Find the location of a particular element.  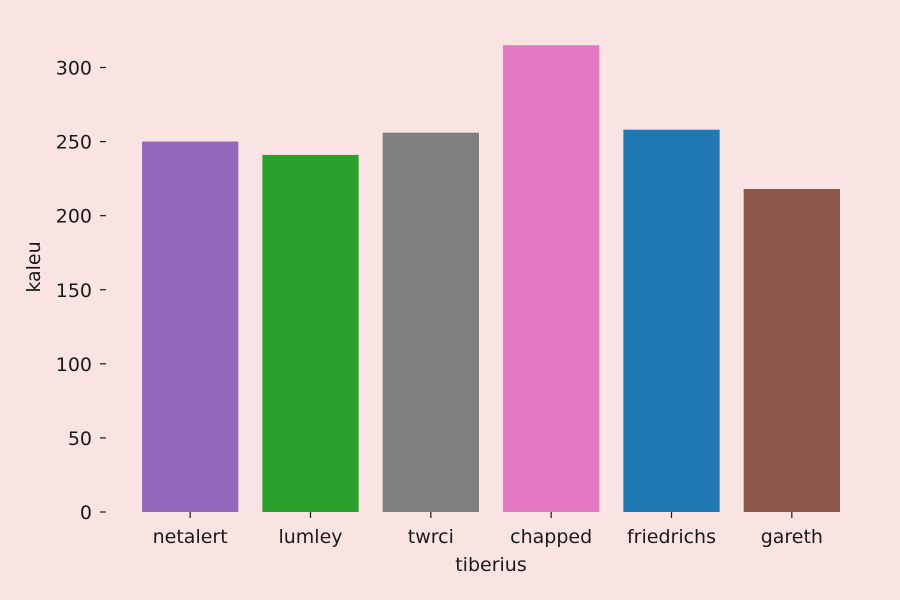

bar-friedrichs is located at coordinates (671, 321).